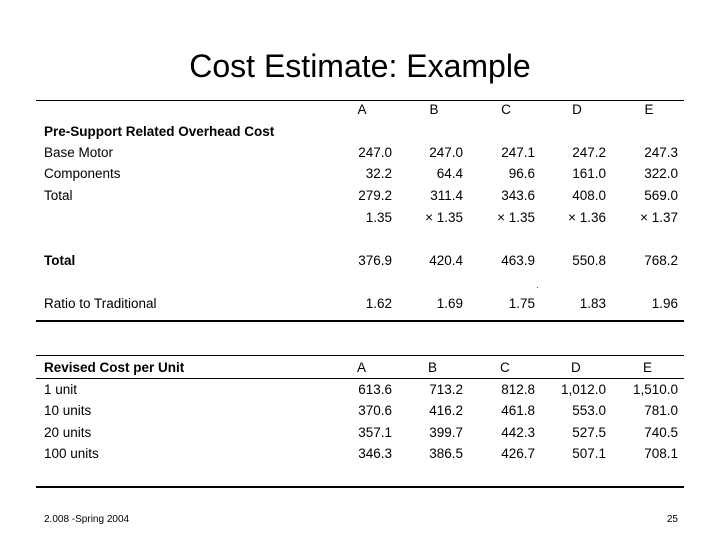  What do you see at coordinates (589, 432) in the screenshot?
I see `table-cell: 527.5` at bounding box center [589, 432].